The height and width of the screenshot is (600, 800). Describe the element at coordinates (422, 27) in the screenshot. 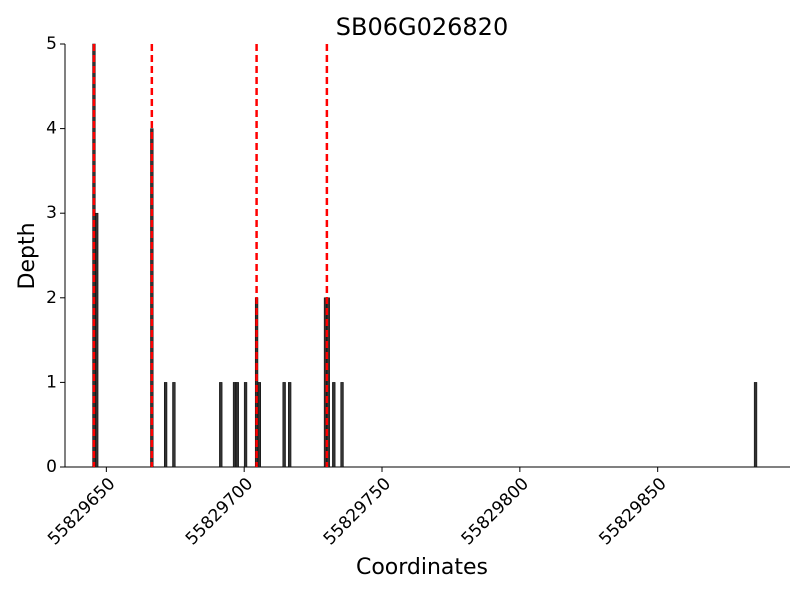

I see `chart-title: SB06G026820` at that location.